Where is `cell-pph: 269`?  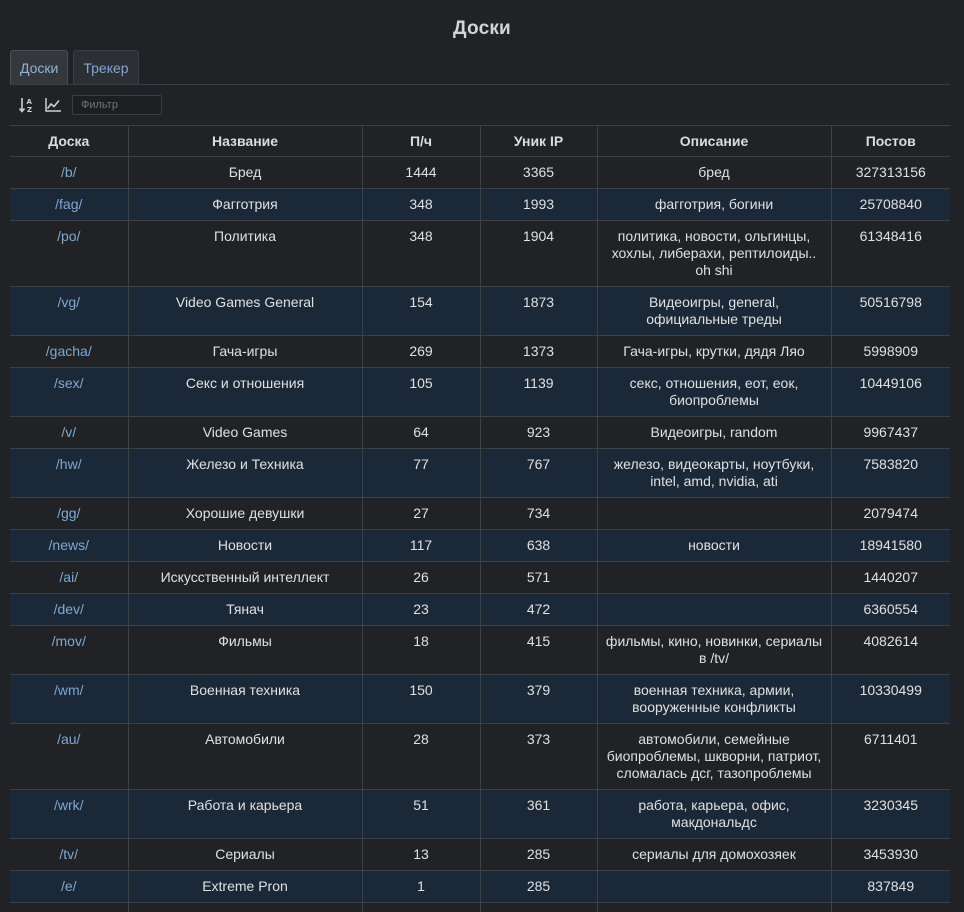
cell-pph: 269 is located at coordinates (421, 351).